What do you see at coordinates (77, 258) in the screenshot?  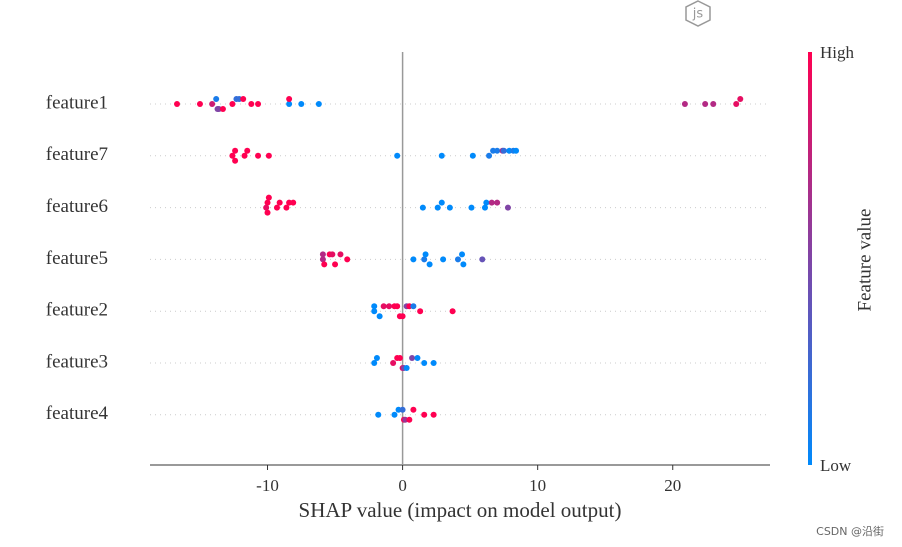 I see `feature-label: feature5` at bounding box center [77, 258].